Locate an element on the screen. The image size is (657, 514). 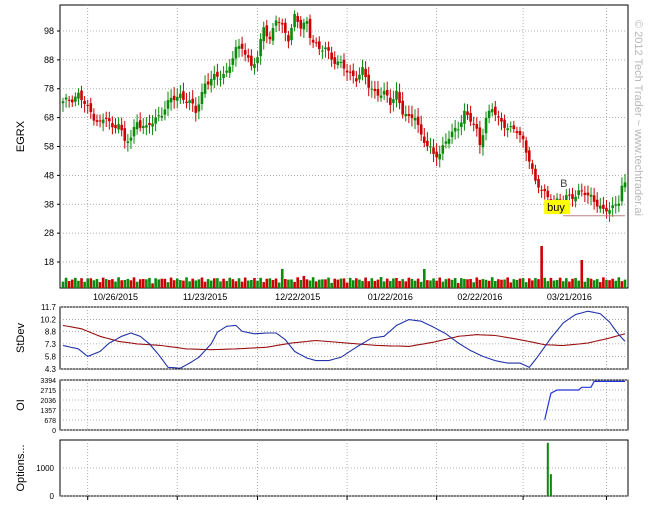
price-tick-label: 68 is located at coordinates (49, 118).